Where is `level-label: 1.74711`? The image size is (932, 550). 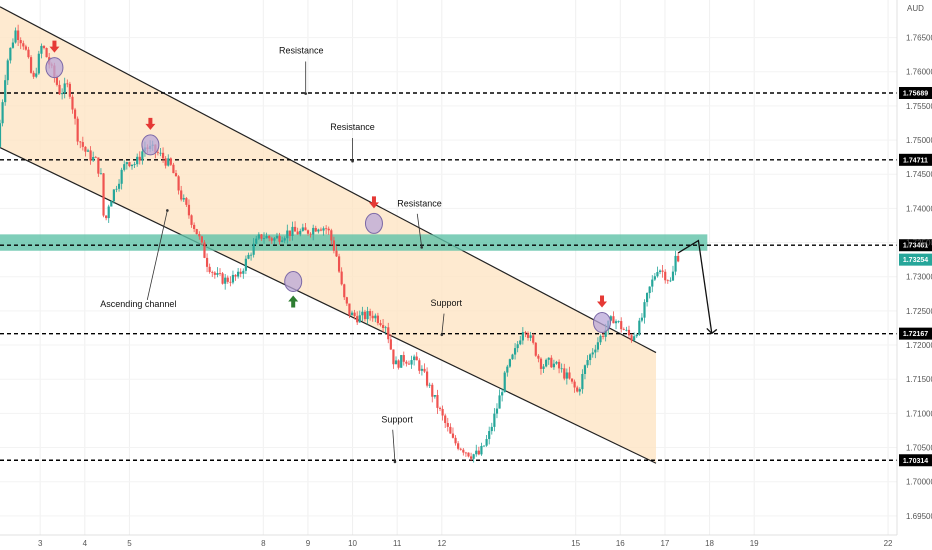
level-label: 1.74711 is located at coordinates (915, 160).